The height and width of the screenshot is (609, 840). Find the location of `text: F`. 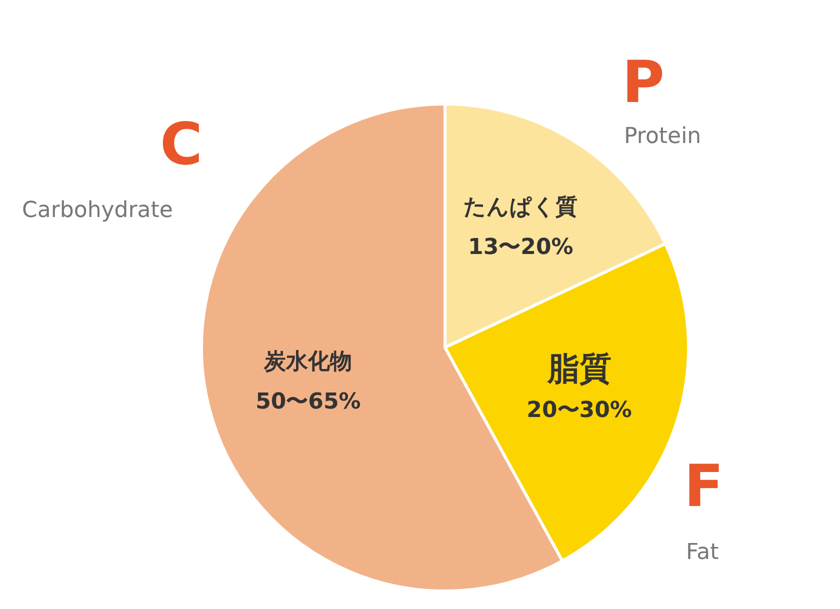

text: F is located at coordinates (704, 486).